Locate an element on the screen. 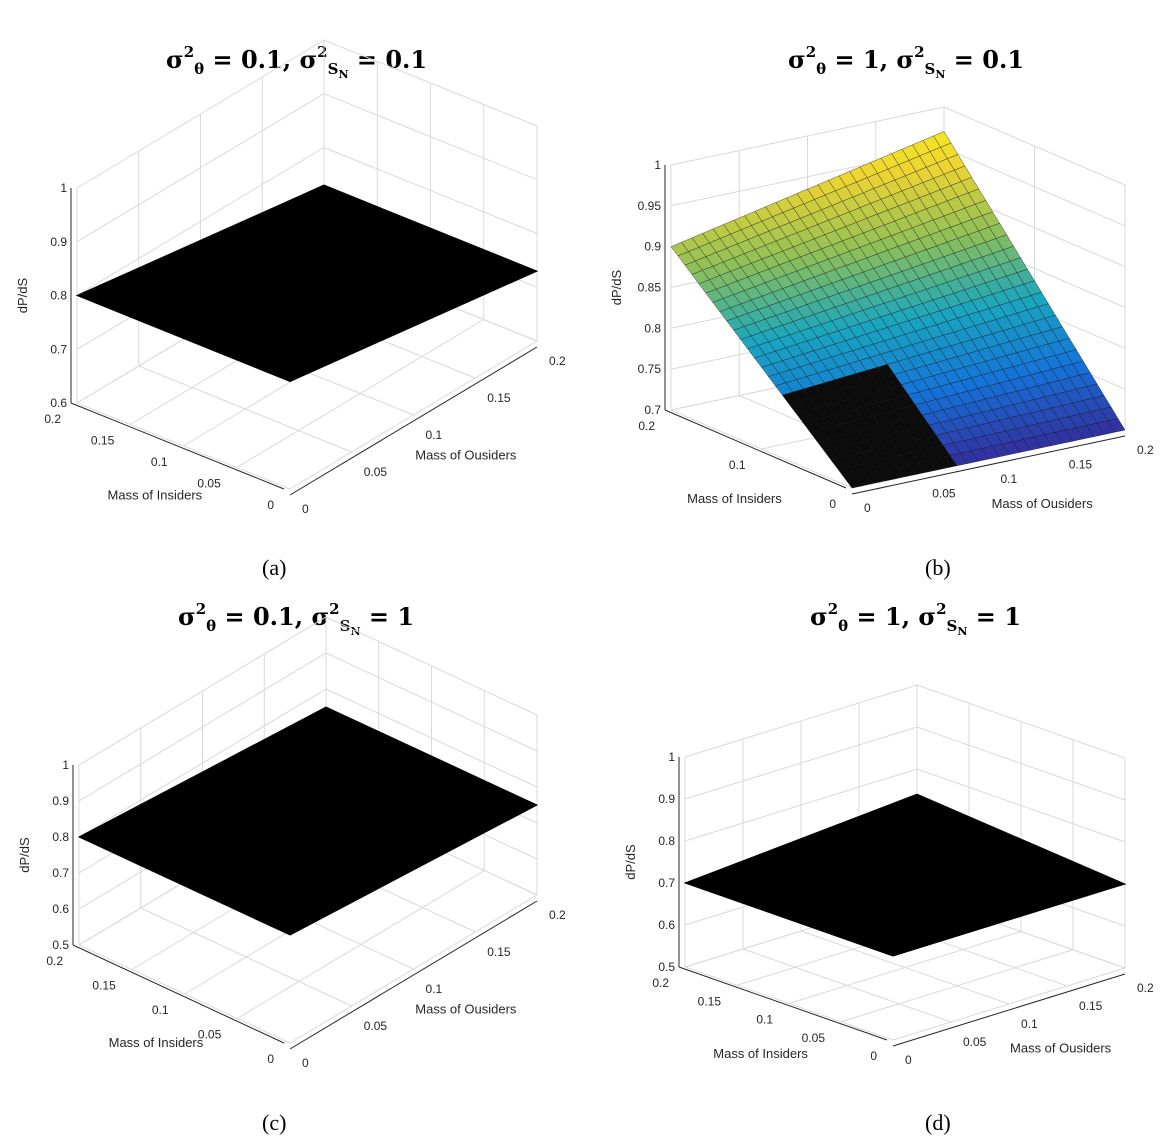 Image resolution: width=1172 pixels, height=1148 pixels. caption-a: (a) is located at coordinates (274, 567).